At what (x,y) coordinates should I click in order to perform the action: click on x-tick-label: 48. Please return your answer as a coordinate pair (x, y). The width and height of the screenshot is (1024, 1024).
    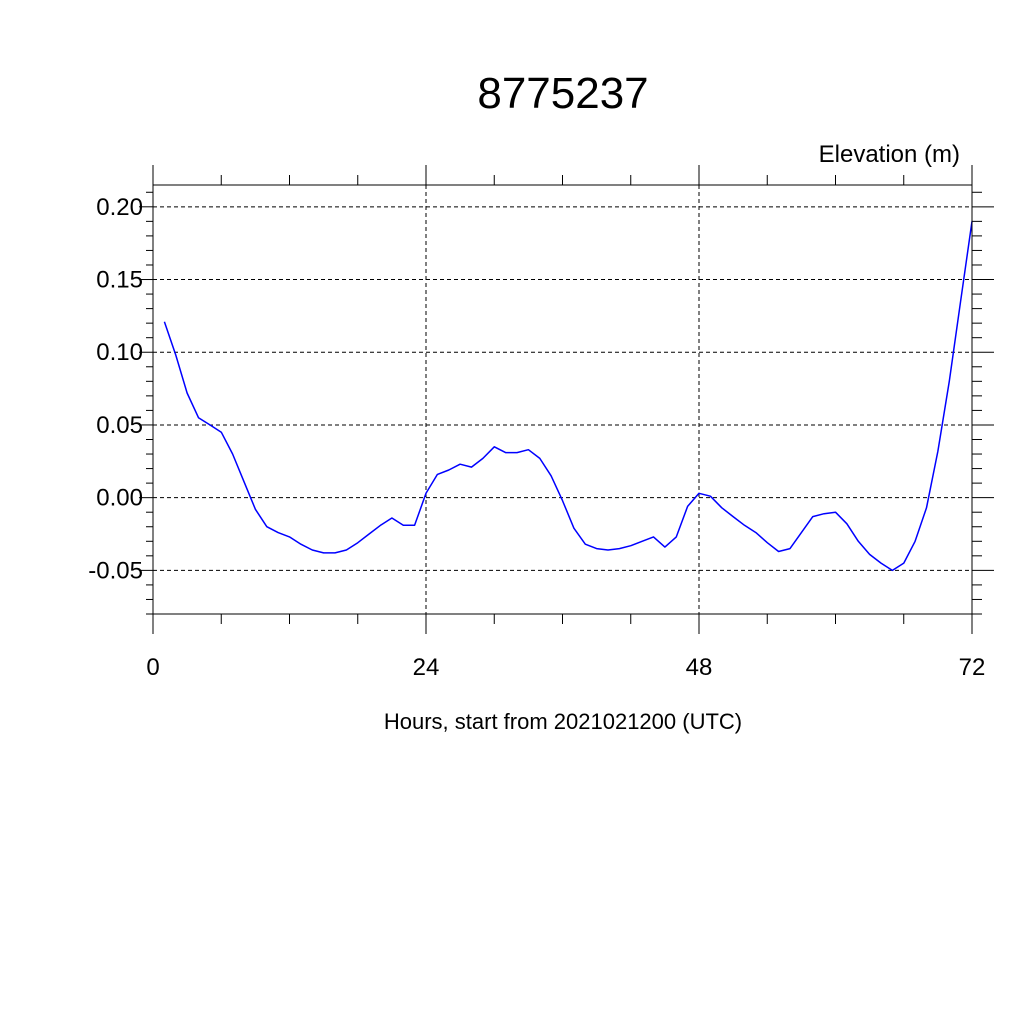
    Looking at the image, I should click on (699, 667).